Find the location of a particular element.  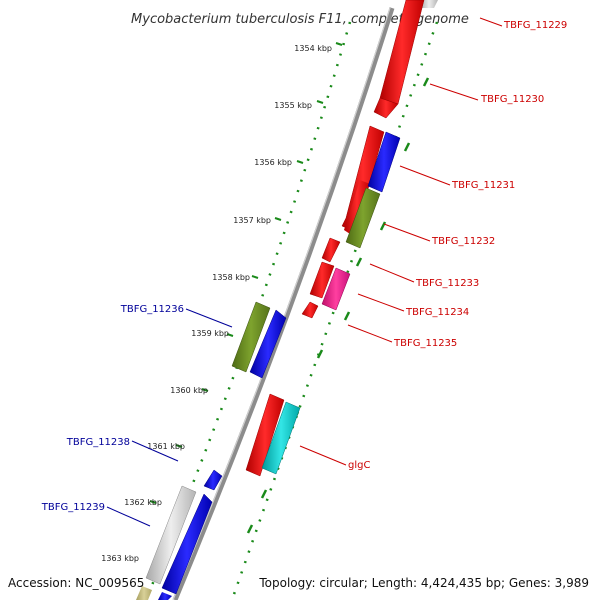

scale-label: 1356 kbp is located at coordinates (273, 162).